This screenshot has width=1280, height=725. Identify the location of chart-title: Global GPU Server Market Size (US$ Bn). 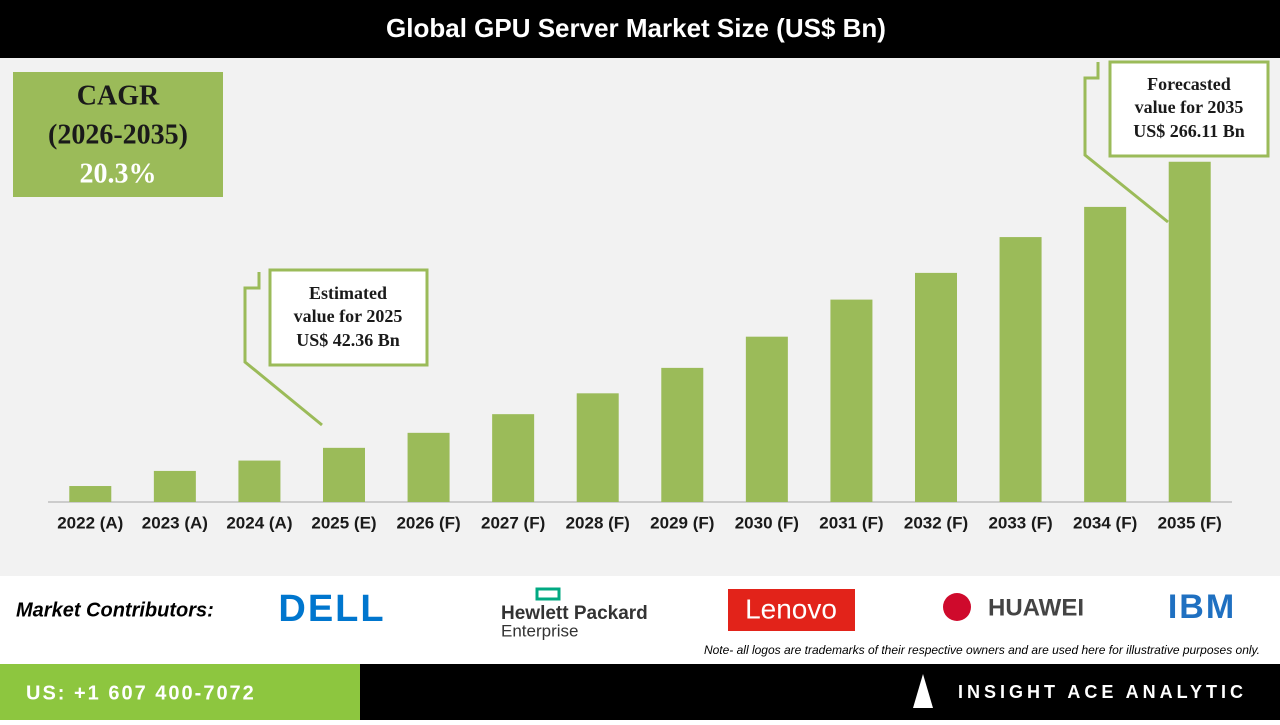
(636, 28).